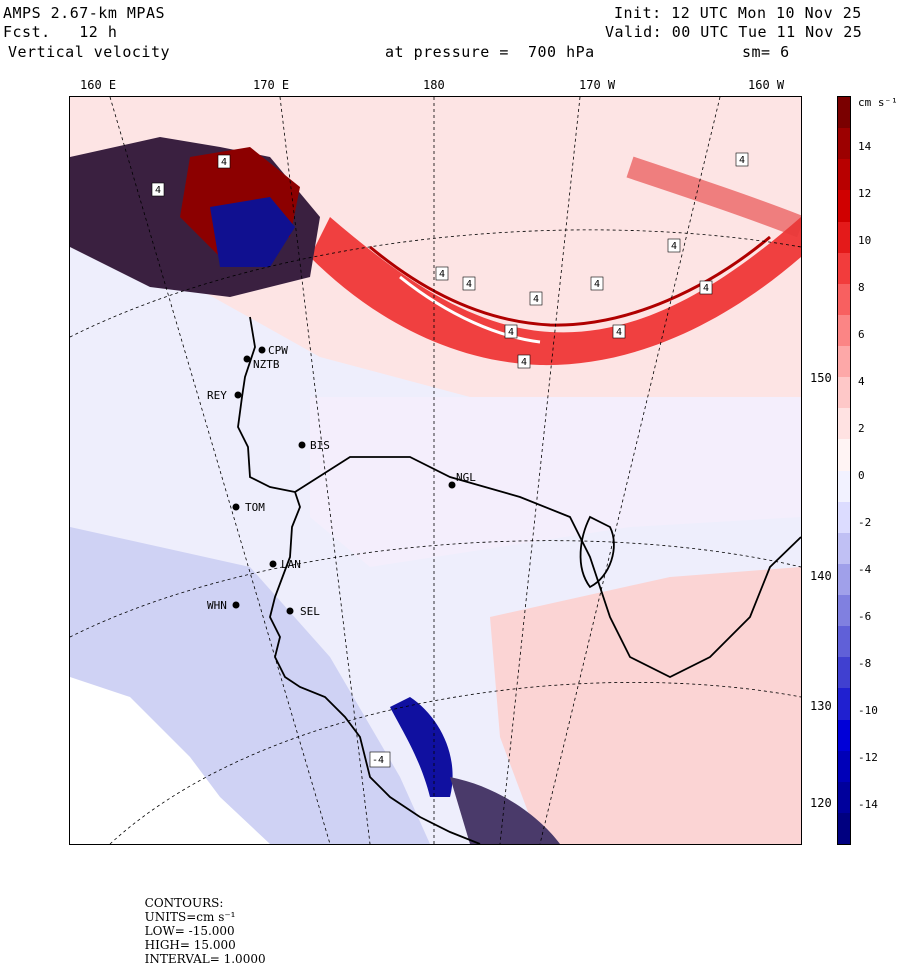 This screenshot has height=966, width=900. Describe the element at coordinates (98, 32) in the screenshot. I see `fcst-value: 12 h` at that location.